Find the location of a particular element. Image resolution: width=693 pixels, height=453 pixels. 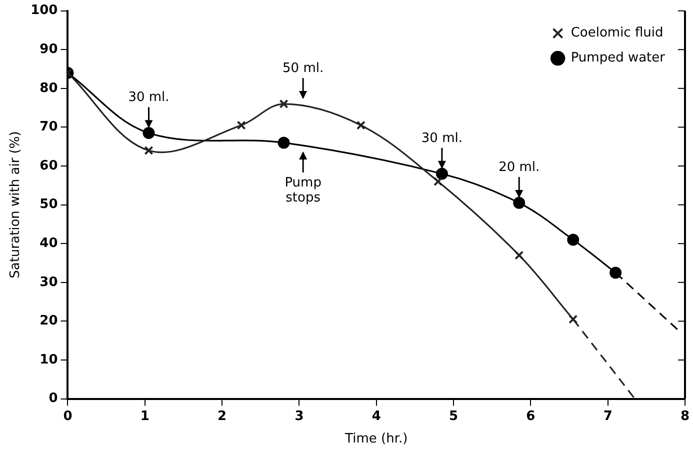

y-tick-label: 30 is located at coordinates (49, 282).